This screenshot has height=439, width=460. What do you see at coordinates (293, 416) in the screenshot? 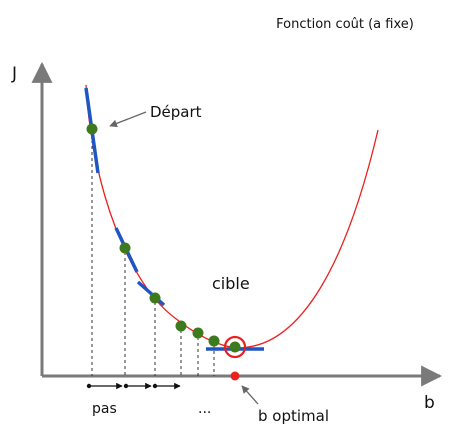
I see `optimum-label: b optimal` at bounding box center [293, 416].